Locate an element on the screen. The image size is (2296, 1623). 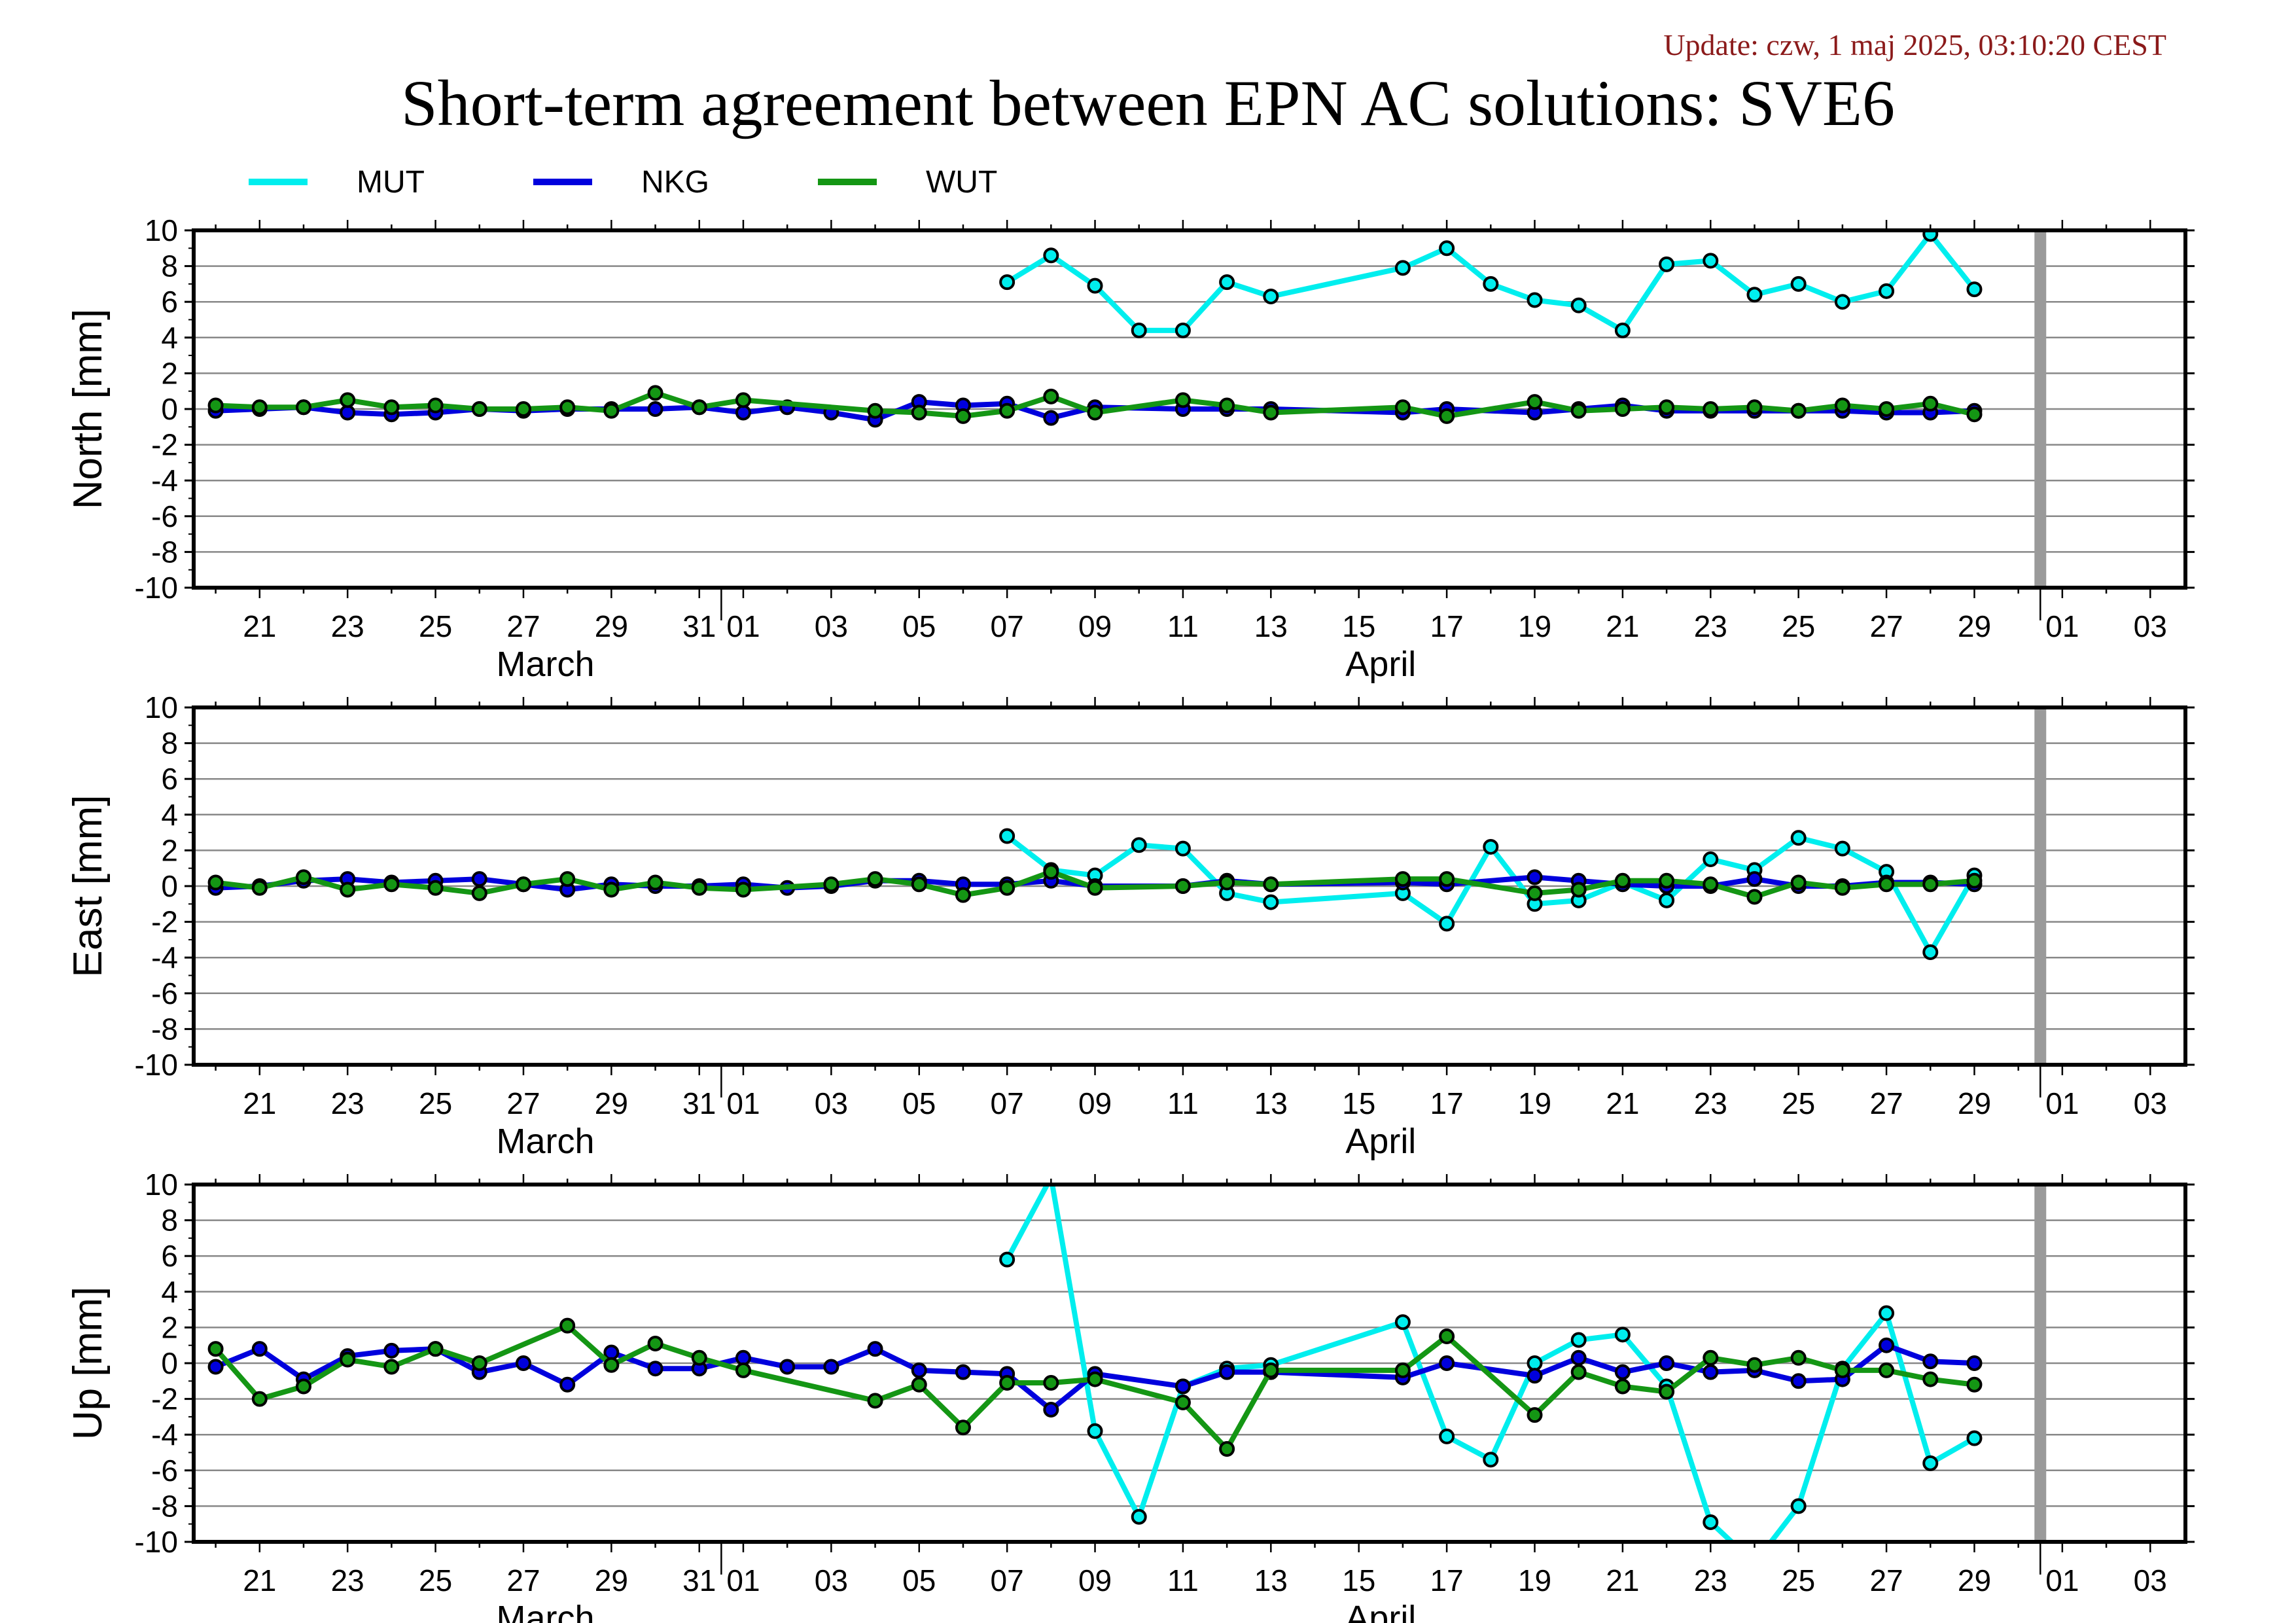
series-group is located at coordinates (1095, 329).